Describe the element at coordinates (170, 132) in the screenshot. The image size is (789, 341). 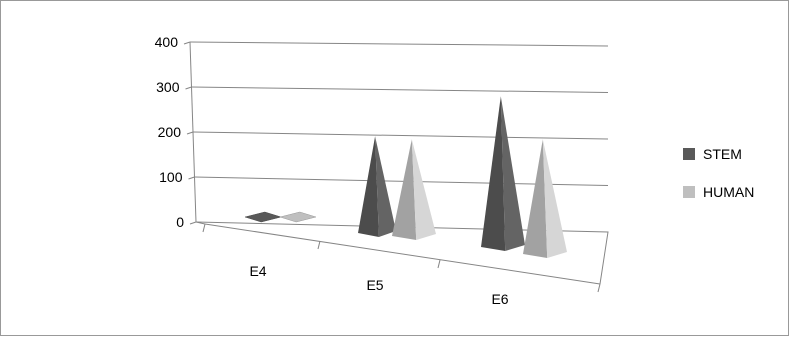
I see `y-tick-label: 200` at that location.